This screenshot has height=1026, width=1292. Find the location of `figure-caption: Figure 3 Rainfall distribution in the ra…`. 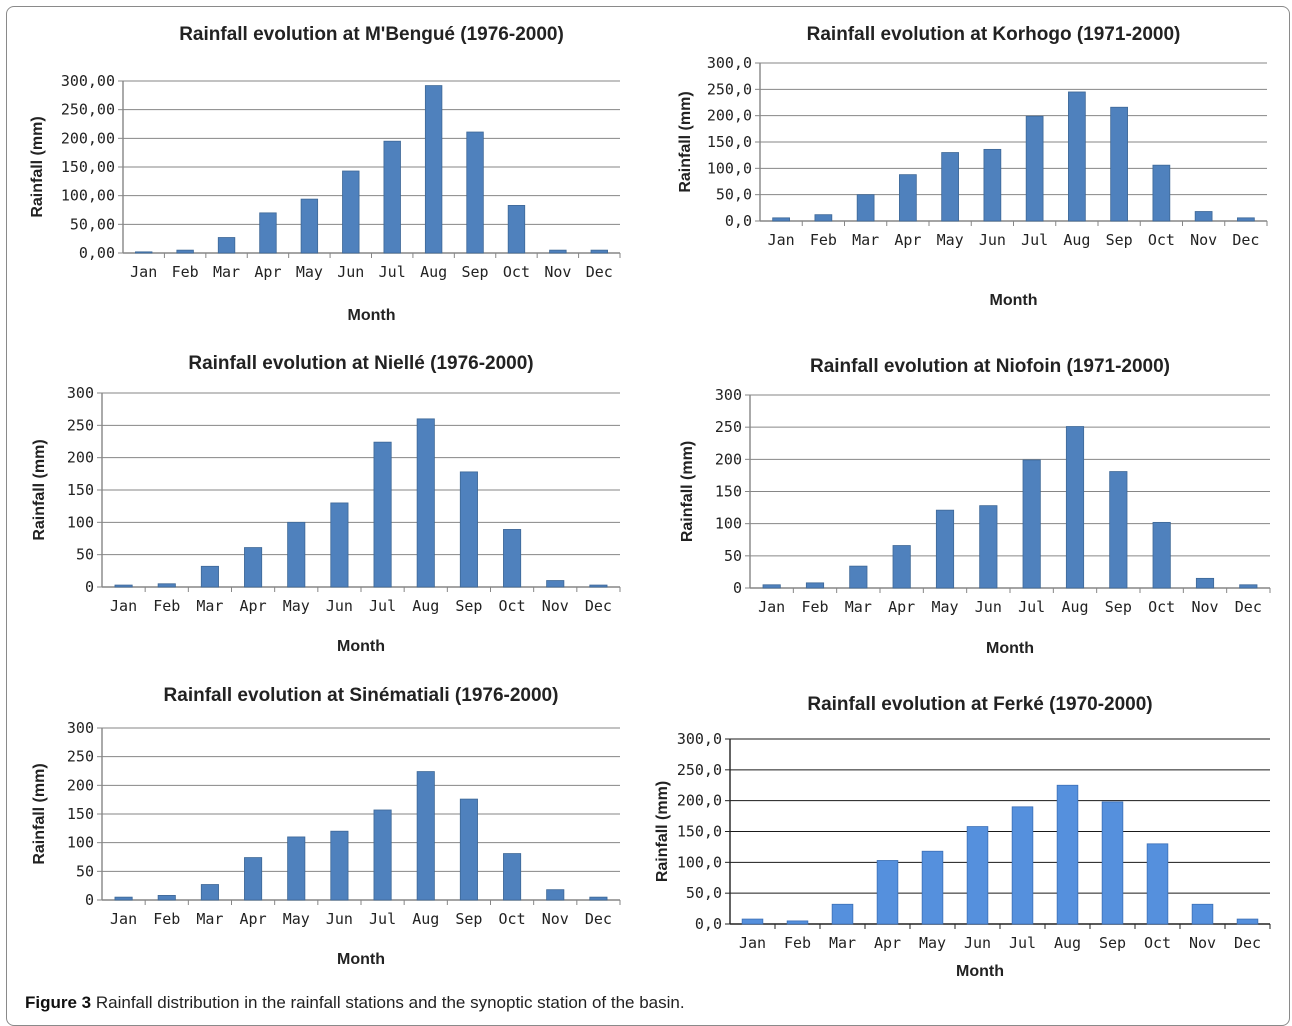

figure-caption: Figure 3 Rainfall distribution in the ra… is located at coordinates (355, 1003).